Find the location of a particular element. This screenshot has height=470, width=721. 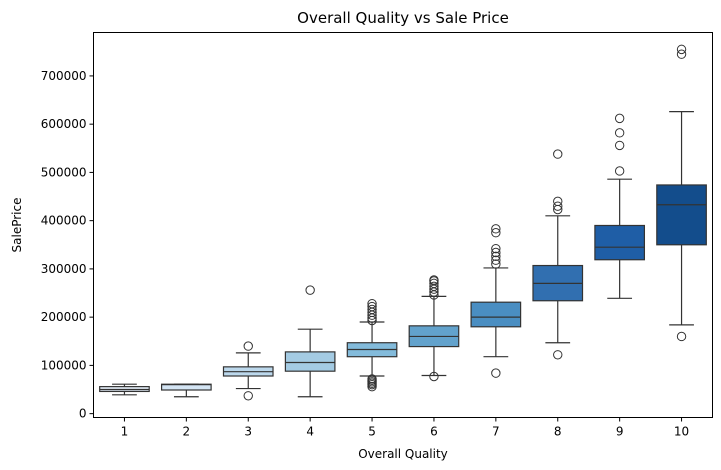

y-tick-label: 0 is located at coordinates (83, 414).